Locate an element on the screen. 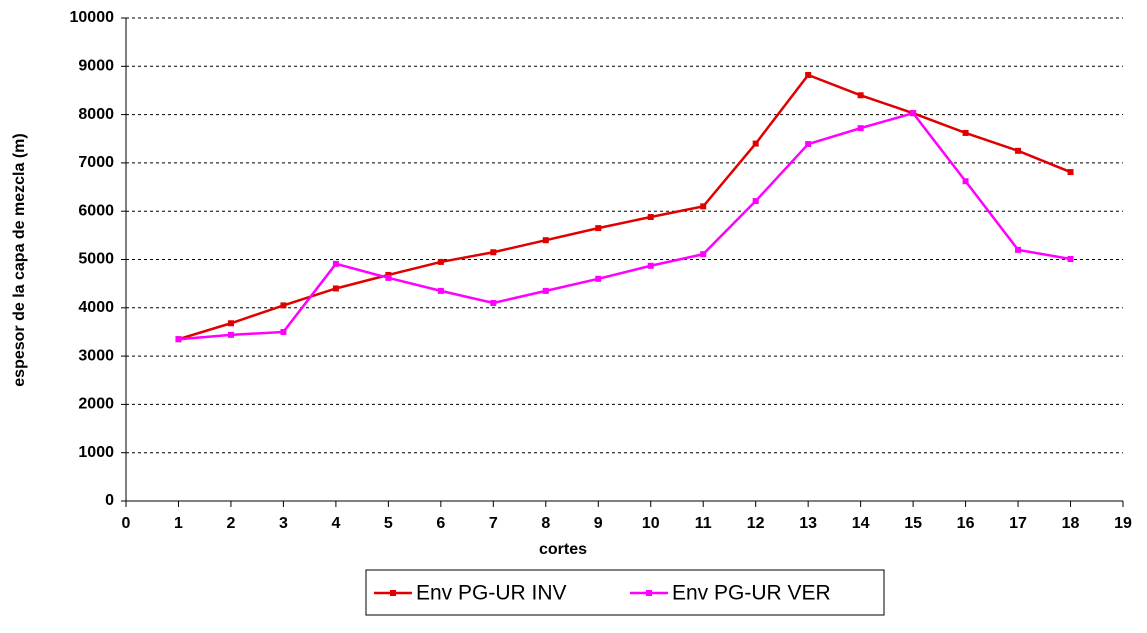 Image resolution: width=1147 pixels, height=633 pixels. y-tick-label: 5000 is located at coordinates (96, 259).